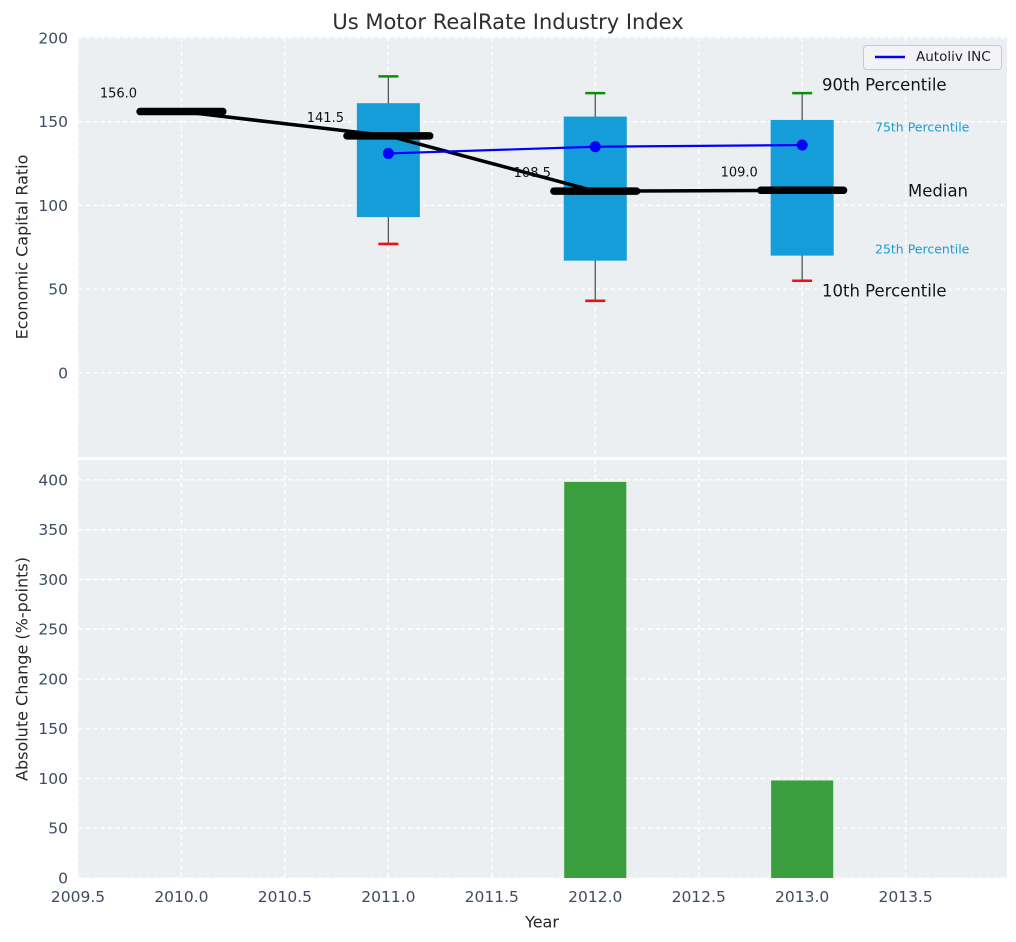 This screenshot has height=942, width=1016. I want to click on company-point-2011, so click(388, 153).